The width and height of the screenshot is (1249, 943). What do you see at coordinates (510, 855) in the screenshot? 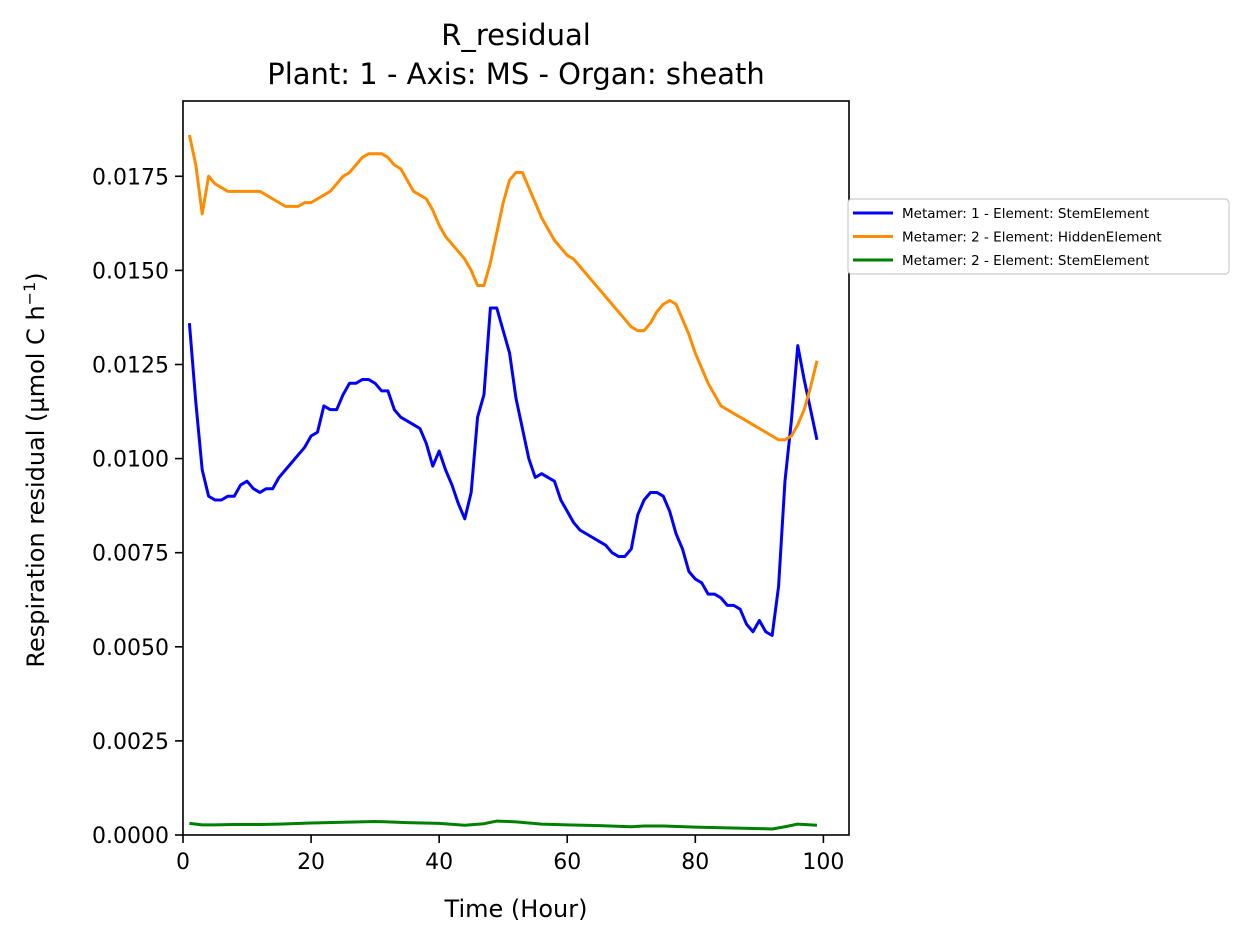
I see `x-axis-ticks: 0 20 40 60 80 100` at bounding box center [510, 855].